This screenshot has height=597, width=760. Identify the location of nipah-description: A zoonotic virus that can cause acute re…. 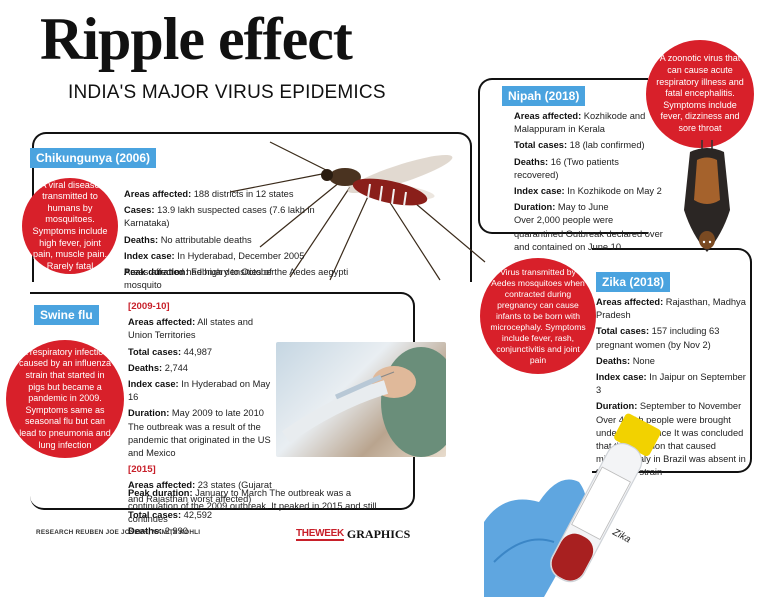
(700, 94).